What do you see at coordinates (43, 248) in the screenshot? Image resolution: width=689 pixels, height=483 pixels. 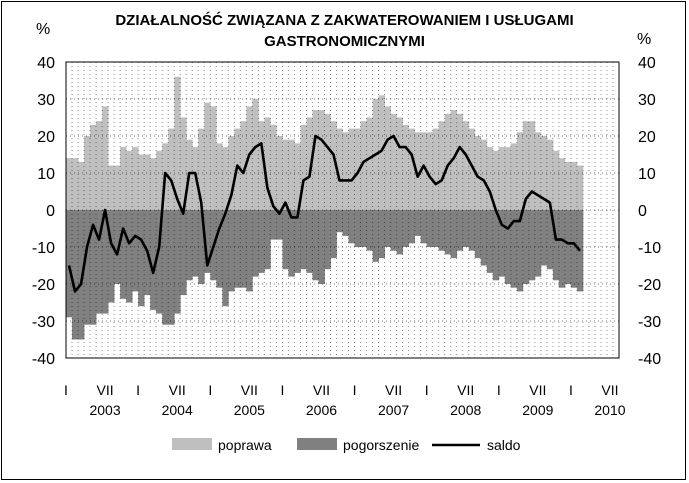 I see `y-tick-left--10: -10` at bounding box center [43, 248].